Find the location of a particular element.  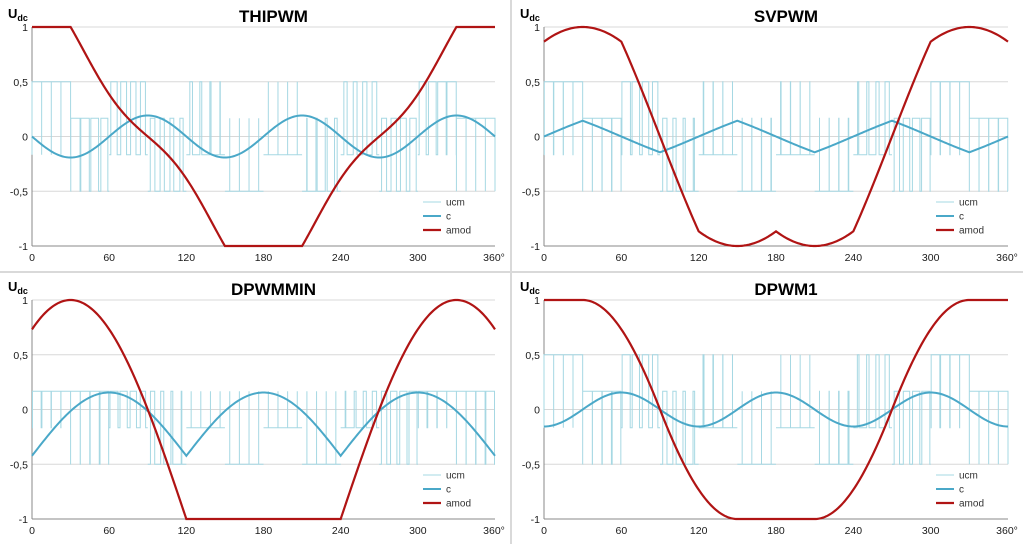

chart-title: DPWMMIN is located at coordinates (273, 289).